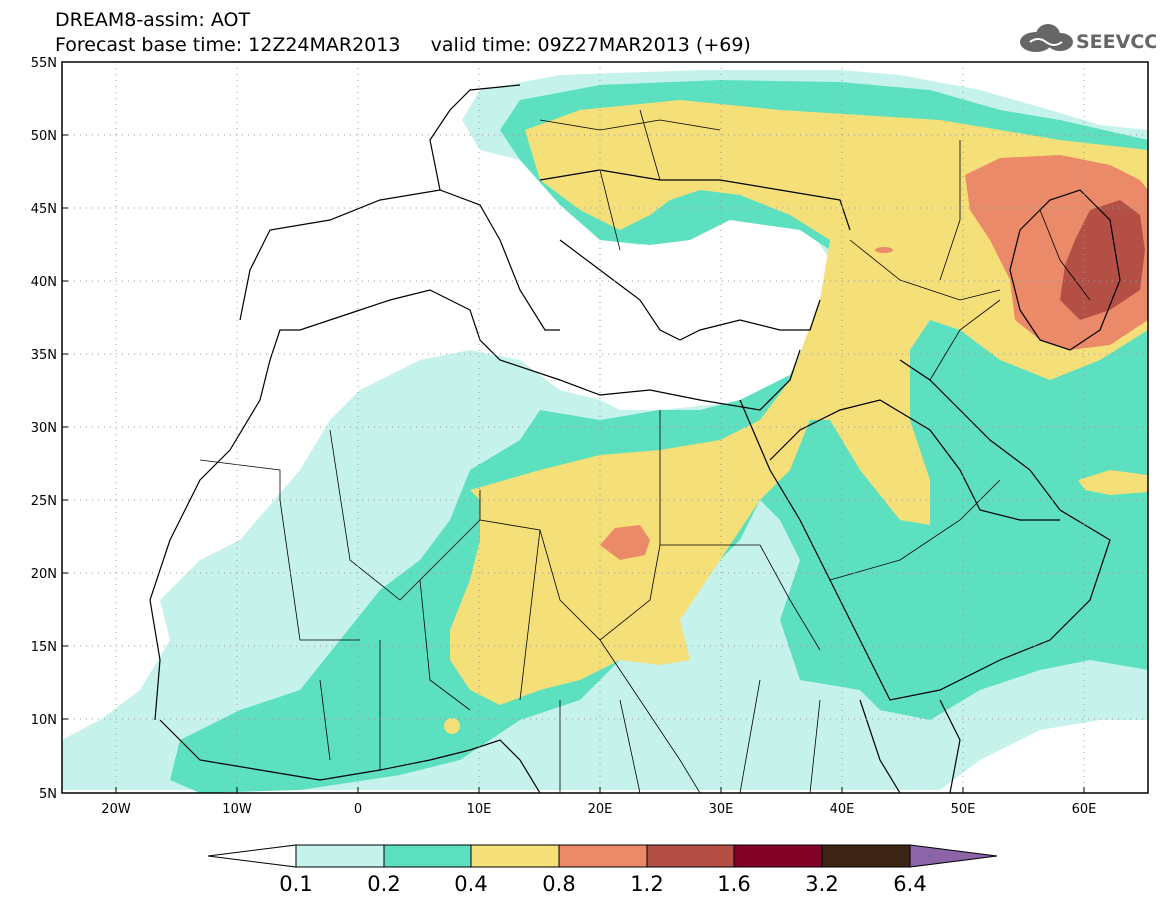 This screenshot has width=1165, height=905. Describe the element at coordinates (558, 884) in the screenshot. I see `colorbar-label-0.8: 0.8` at that location.